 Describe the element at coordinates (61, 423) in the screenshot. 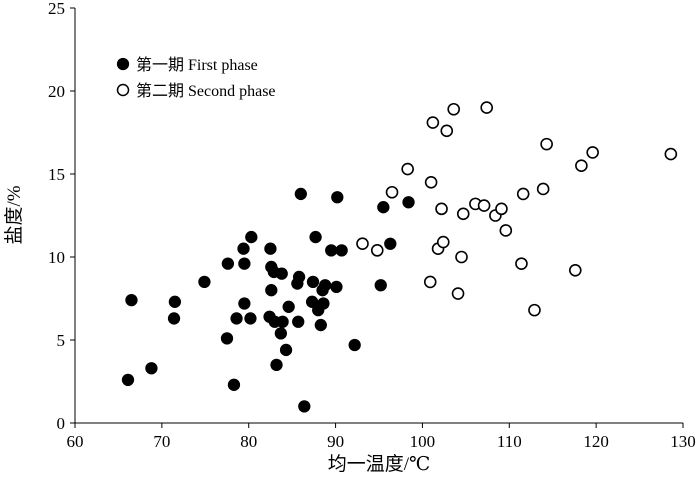

I see `y-tick-label: 0` at that location.